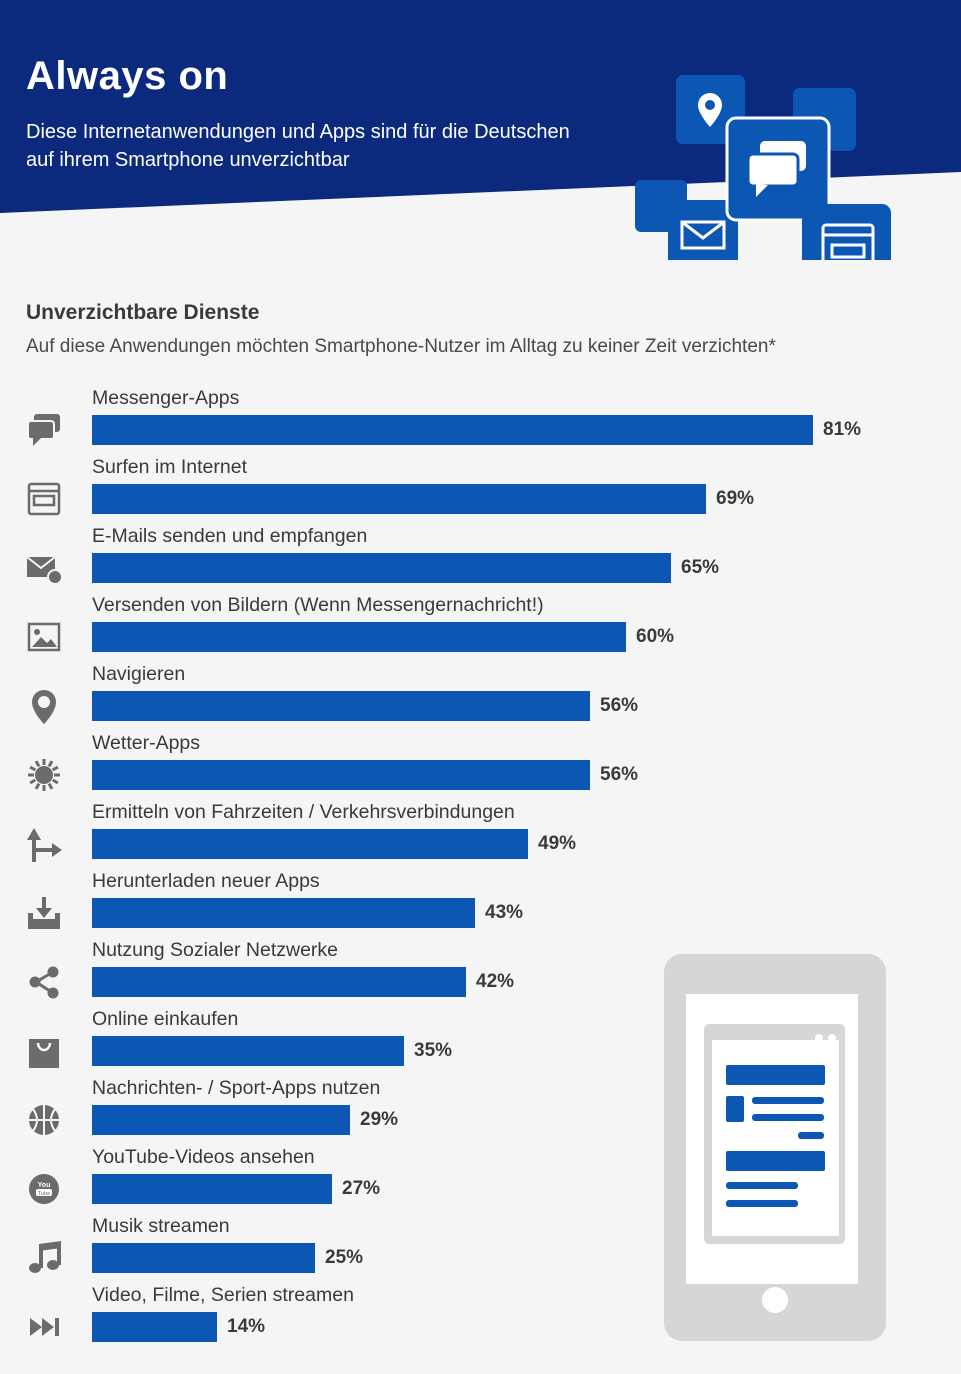 The height and width of the screenshot is (1374, 961). I want to click on value-label: 27%, so click(361, 1188).